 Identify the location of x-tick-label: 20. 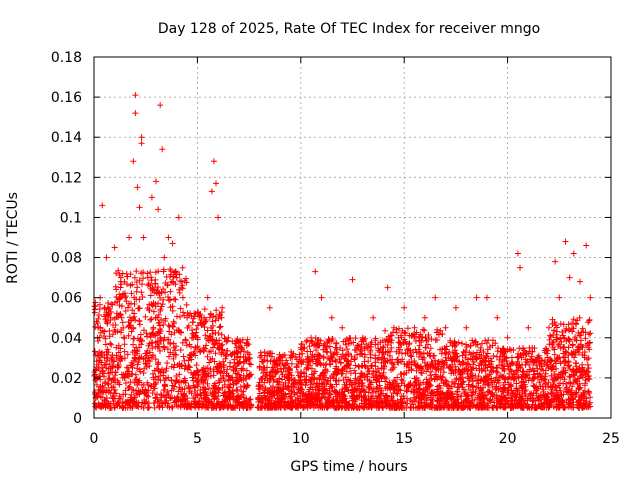
(508, 439).